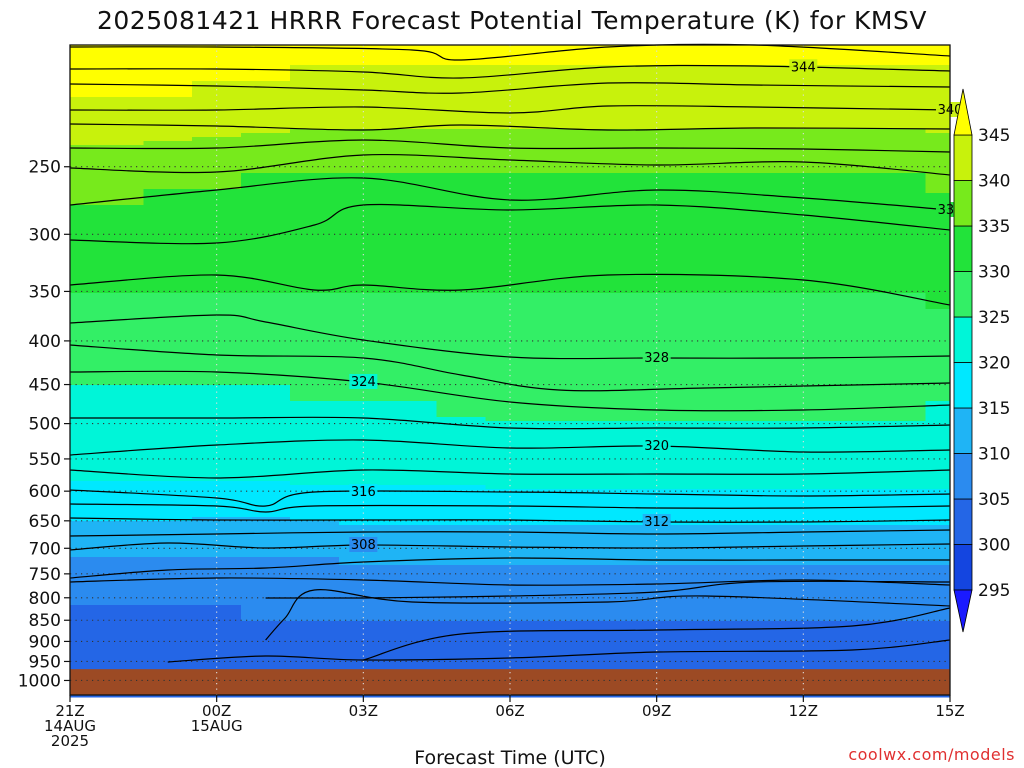  Describe the element at coordinates (803, 67) in the screenshot. I see `contour-label: 344` at that location.